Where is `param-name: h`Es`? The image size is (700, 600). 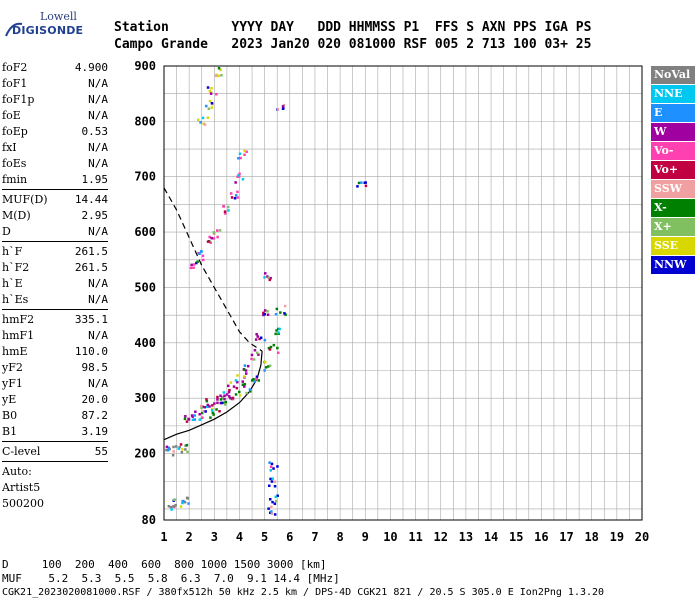 param-name: h`Es is located at coordinates (15, 299).